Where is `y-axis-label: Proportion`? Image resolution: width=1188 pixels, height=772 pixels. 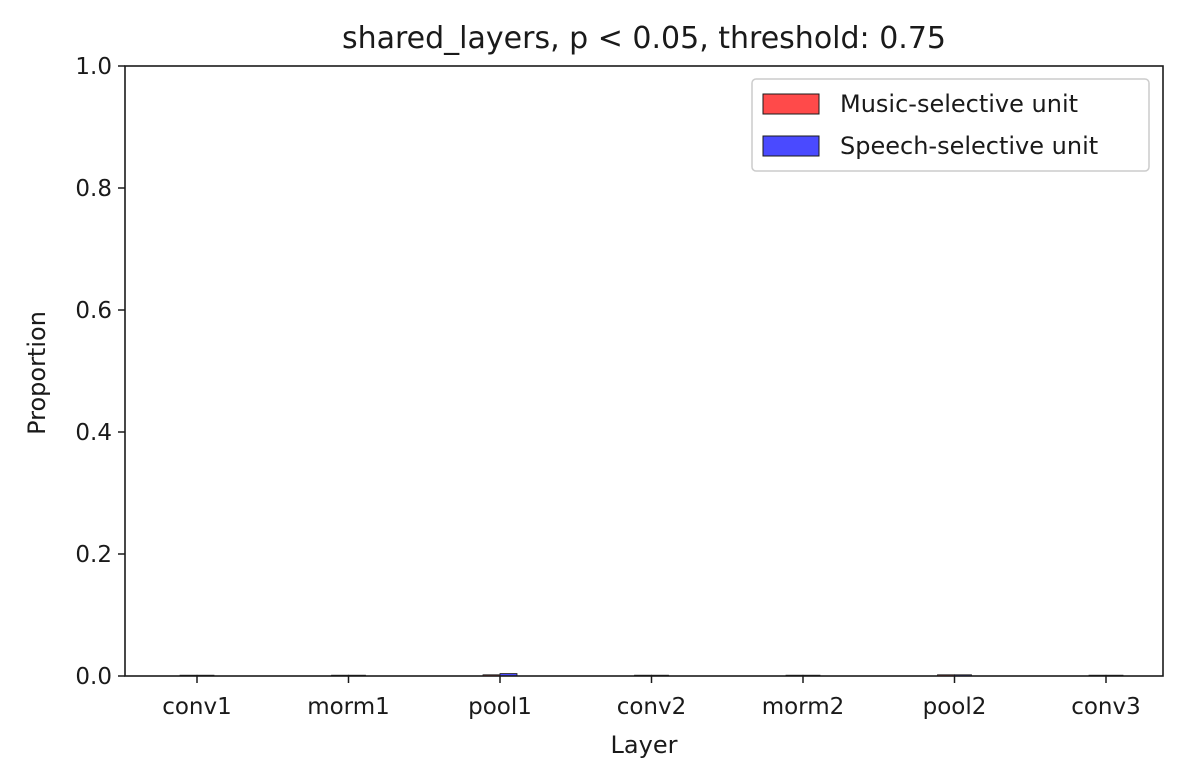 y-axis-label: Proportion is located at coordinates (37, 373).